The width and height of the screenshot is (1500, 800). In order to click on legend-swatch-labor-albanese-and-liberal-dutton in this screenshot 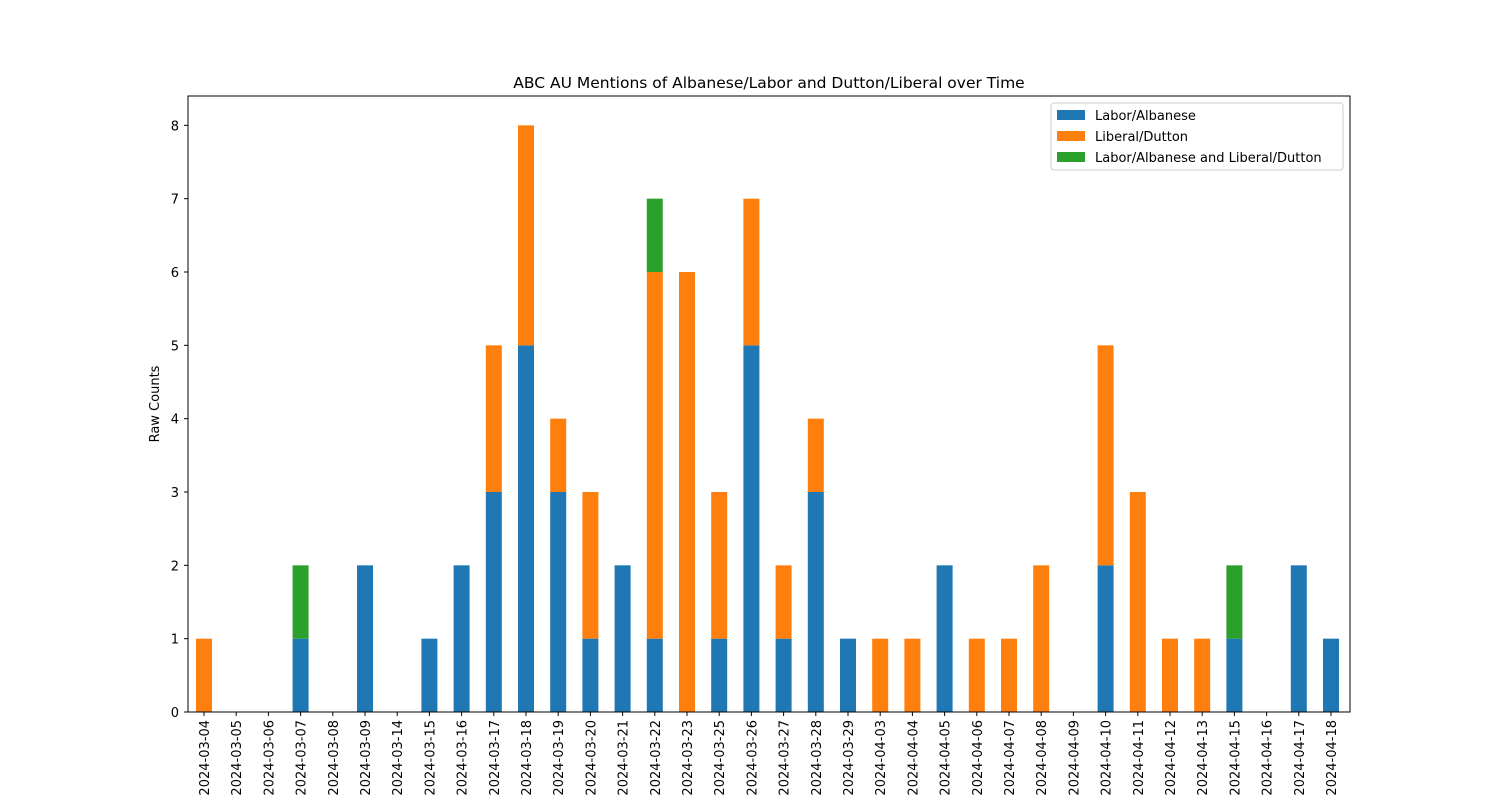, I will do `click(1071, 157)`.